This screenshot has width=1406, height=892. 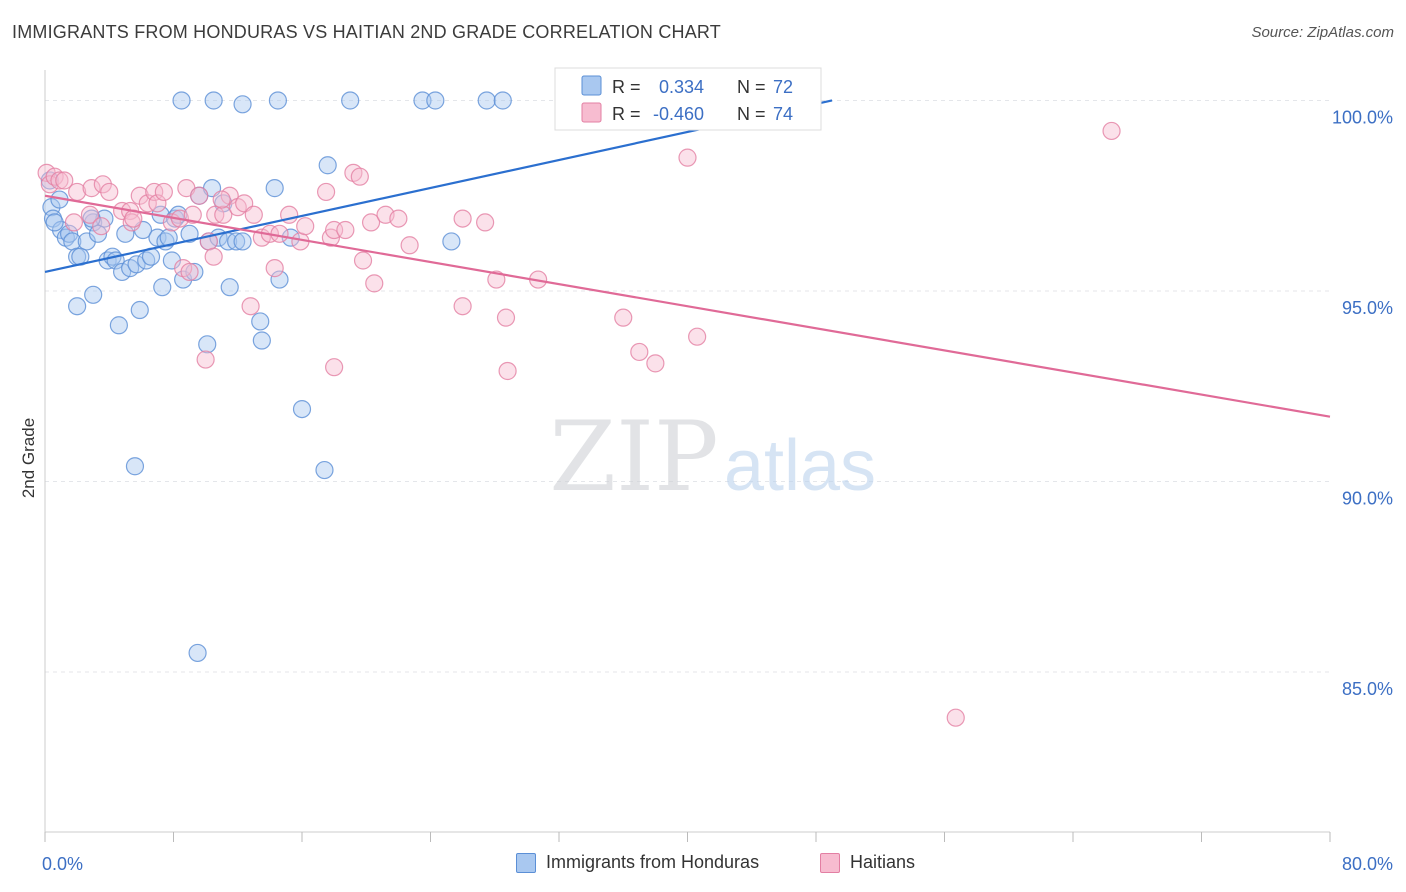 I want to click on watermark-zip: ZIP, so click(x=633, y=457).